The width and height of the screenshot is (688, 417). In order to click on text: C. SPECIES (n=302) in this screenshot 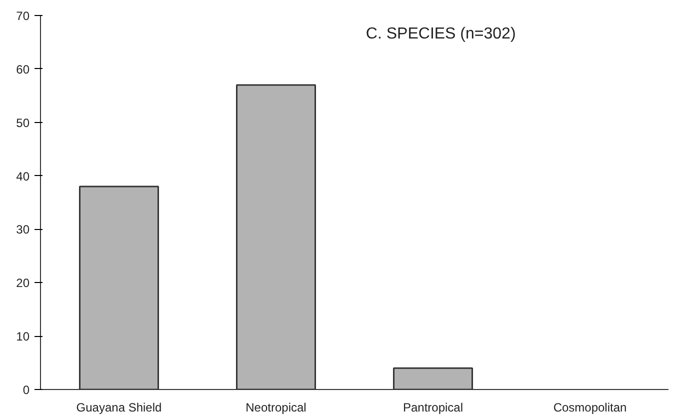, I will do `click(441, 34)`.